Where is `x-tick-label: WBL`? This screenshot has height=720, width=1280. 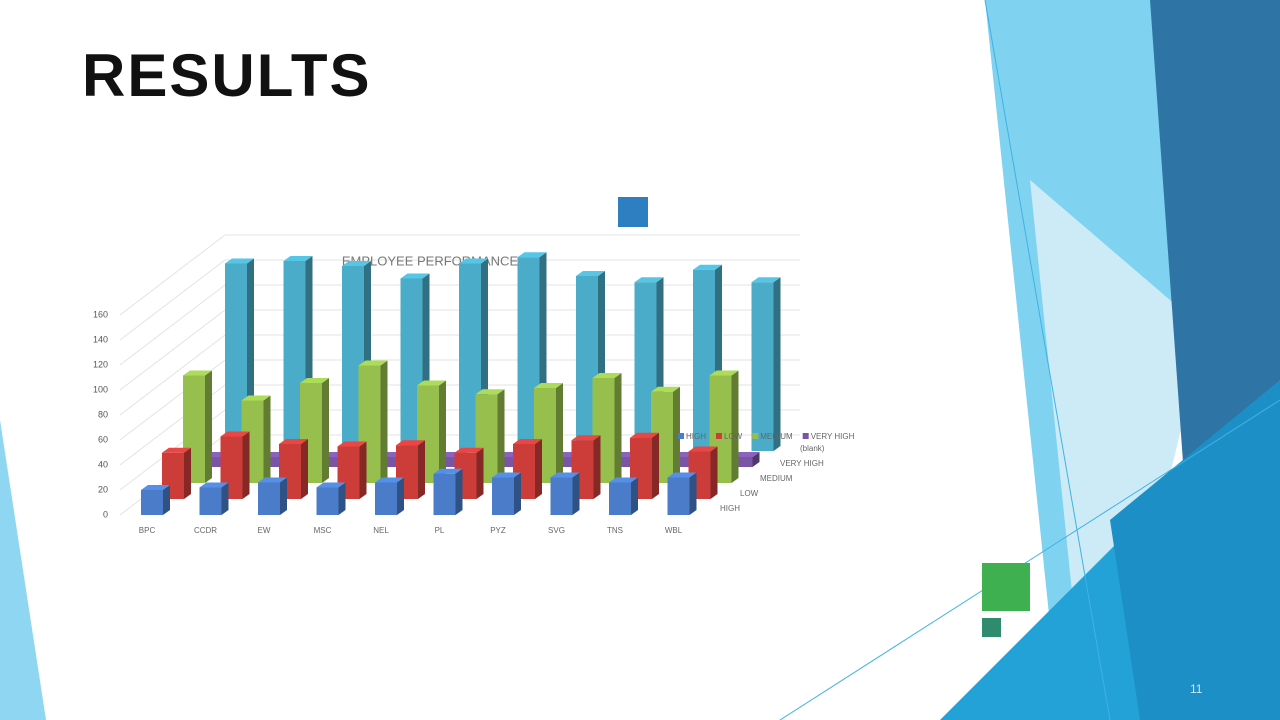
x-tick-label: WBL is located at coordinates (674, 530).